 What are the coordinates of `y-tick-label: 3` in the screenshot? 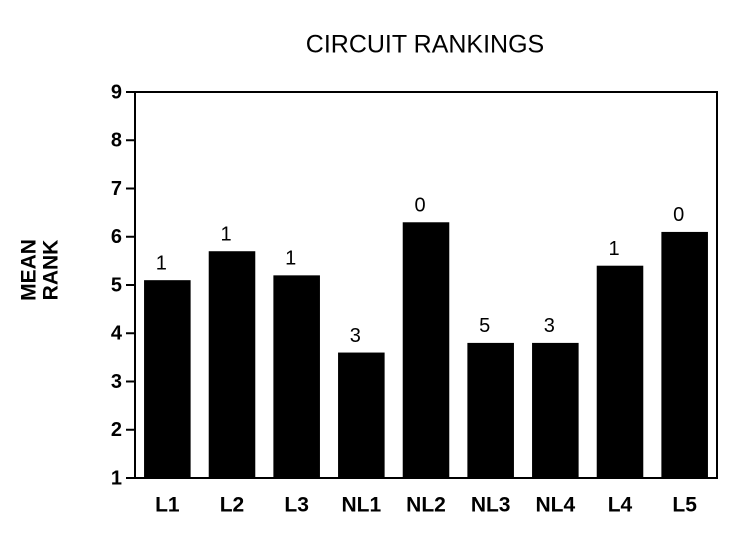 It's located at (116, 382).